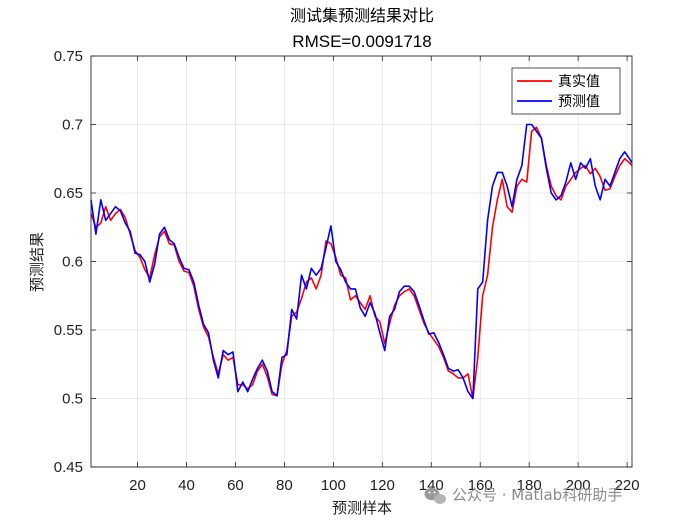 The height and width of the screenshot is (525, 700). Describe the element at coordinates (382, 485) in the screenshot. I see `x-tick-label: 120` at that location.